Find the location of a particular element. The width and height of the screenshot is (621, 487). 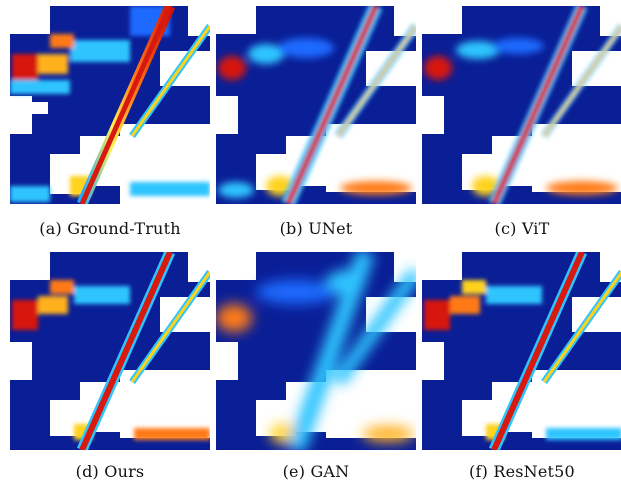

caption-b: (b) UNet is located at coordinates (316, 228).